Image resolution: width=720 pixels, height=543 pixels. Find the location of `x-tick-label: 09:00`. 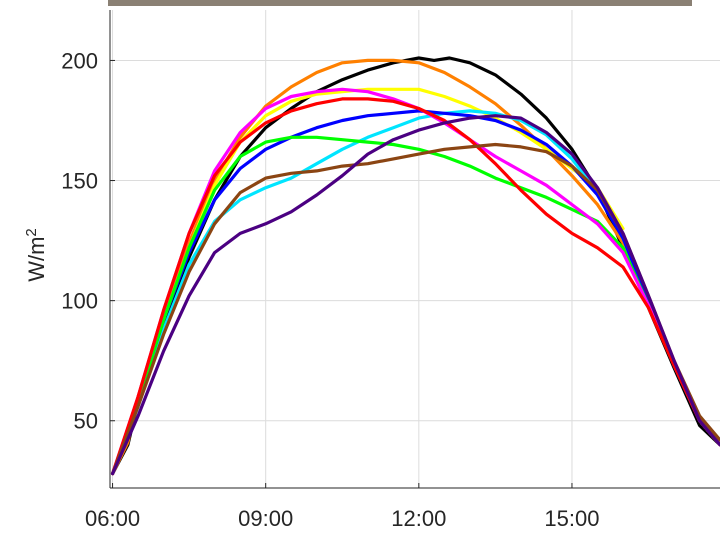

x-tick-label: 09:00 is located at coordinates (265, 518).